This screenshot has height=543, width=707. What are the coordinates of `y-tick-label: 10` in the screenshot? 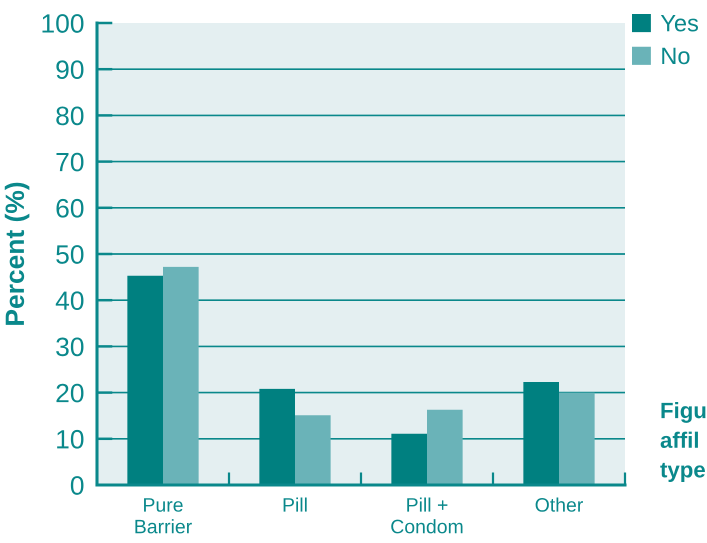 It's located at (70, 439).